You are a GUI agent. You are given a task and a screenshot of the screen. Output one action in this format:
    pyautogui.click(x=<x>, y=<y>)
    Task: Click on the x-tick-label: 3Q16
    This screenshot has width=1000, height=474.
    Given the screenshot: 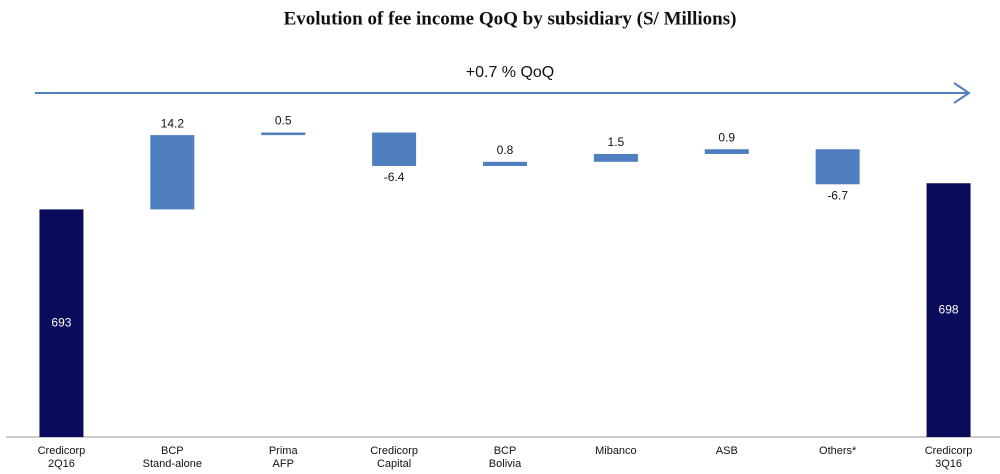 What is the action you would take?
    pyautogui.click(x=948, y=464)
    